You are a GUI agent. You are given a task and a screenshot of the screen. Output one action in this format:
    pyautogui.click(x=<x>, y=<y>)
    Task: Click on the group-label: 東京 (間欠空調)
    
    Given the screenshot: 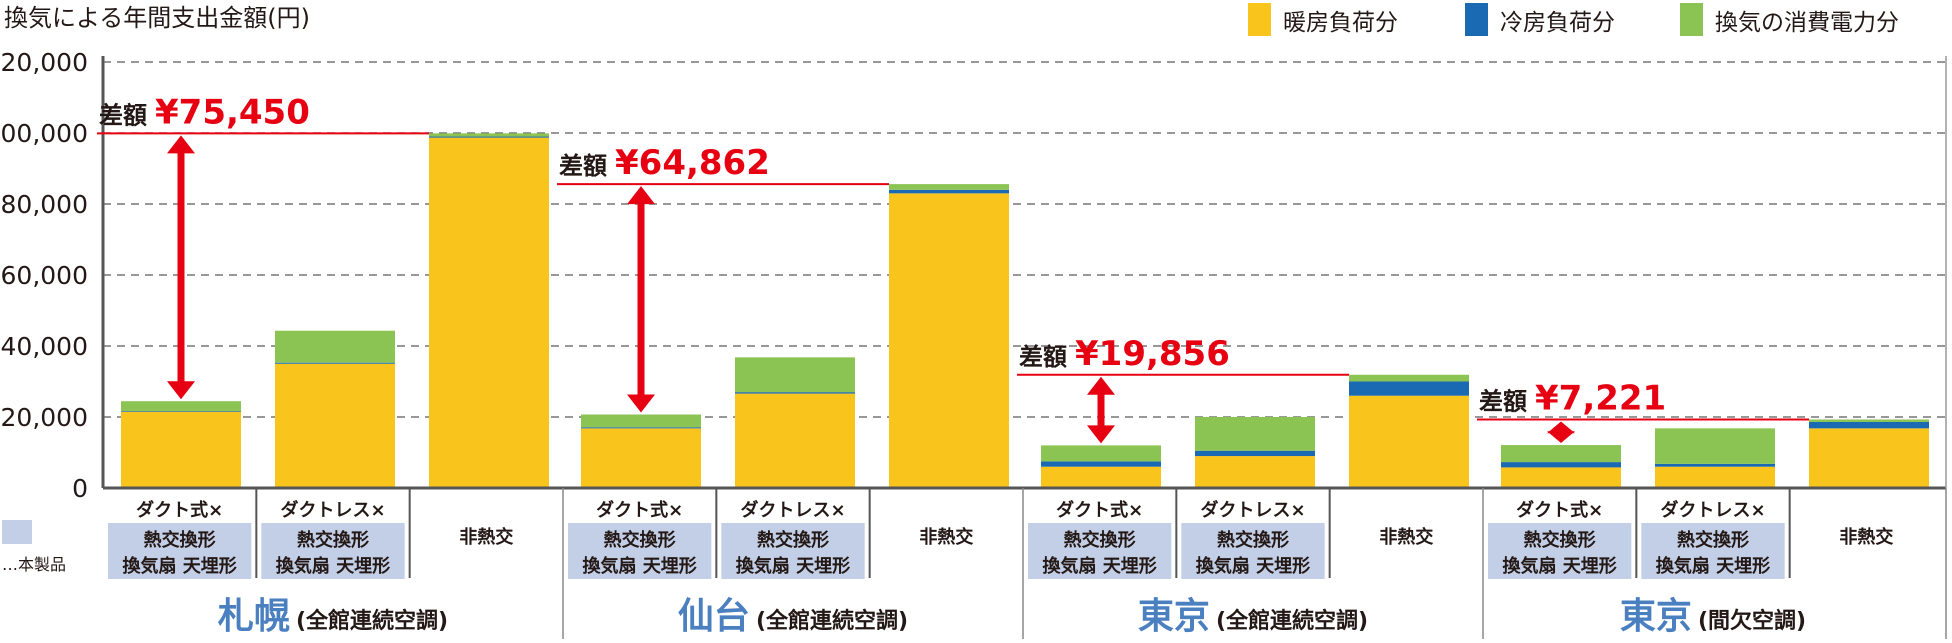 What is the action you would take?
    pyautogui.click(x=1713, y=616)
    